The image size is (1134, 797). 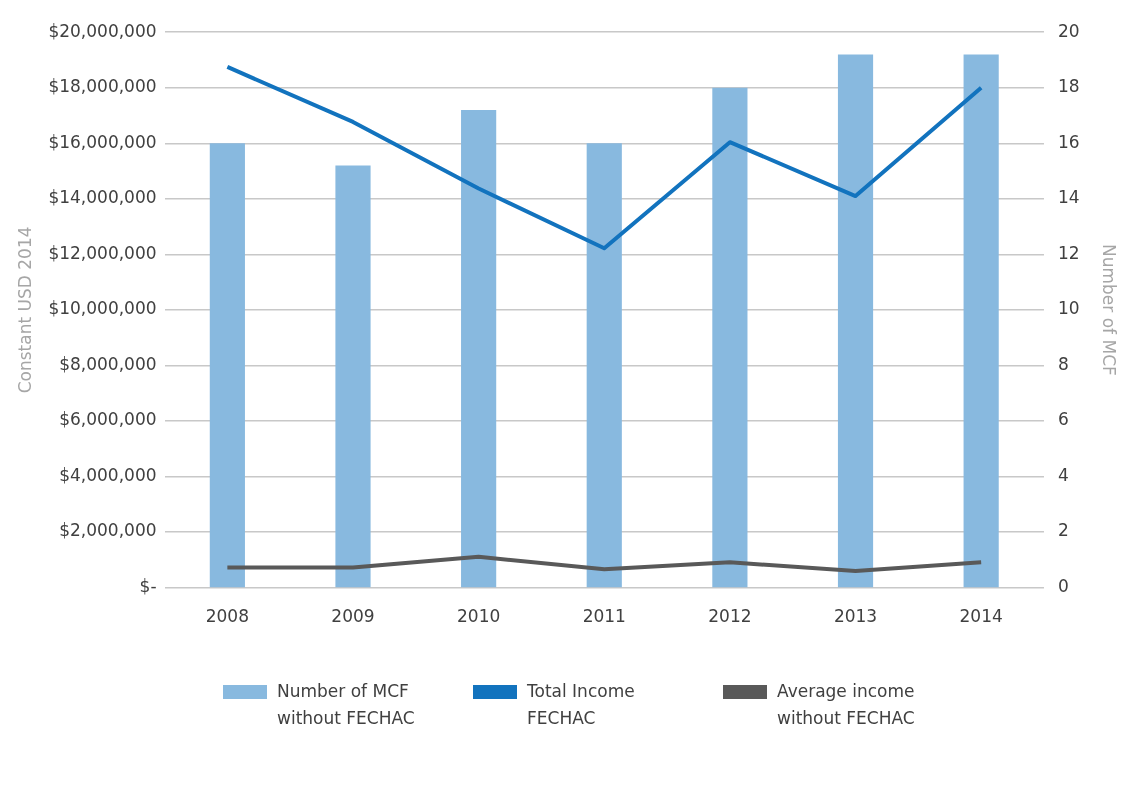 I want to click on y2-tick-label: 16, so click(x=1068, y=141).